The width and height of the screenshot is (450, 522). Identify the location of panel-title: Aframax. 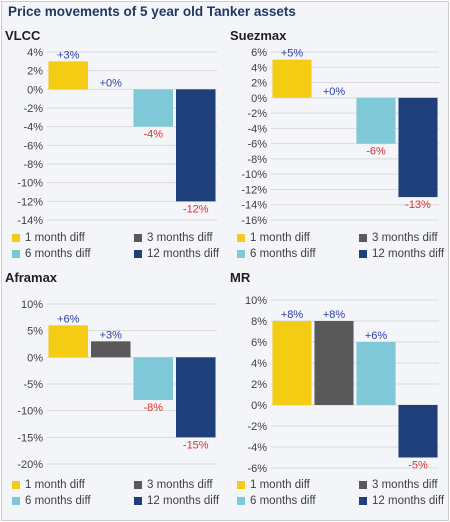
(31, 277).